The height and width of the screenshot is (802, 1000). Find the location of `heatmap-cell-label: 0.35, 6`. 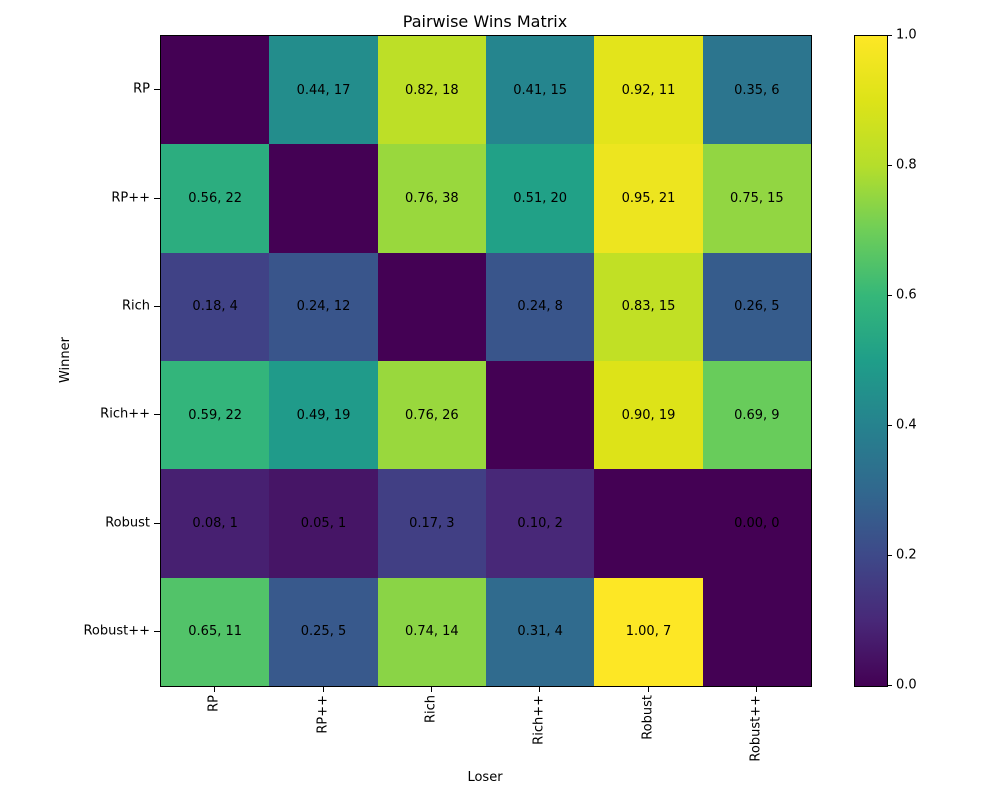

heatmap-cell-label: 0.35, 6 is located at coordinates (757, 90).